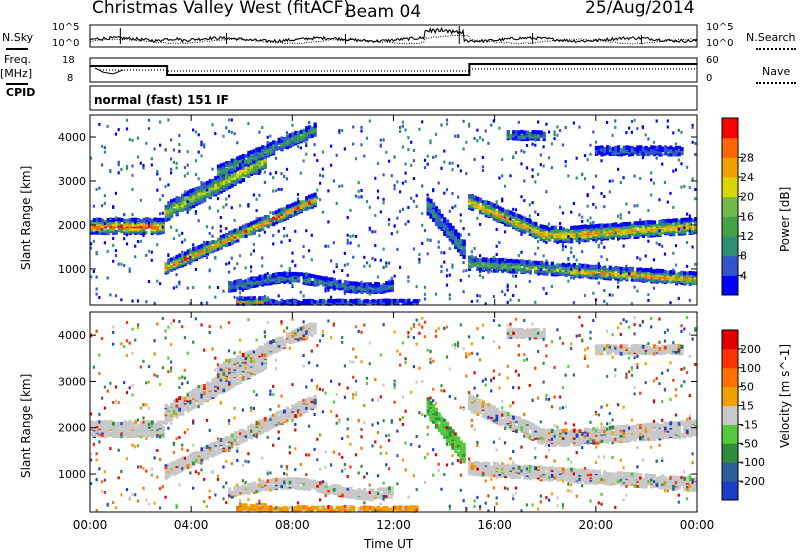 This screenshot has height=554, width=800. Describe the element at coordinates (720, 27) in the screenshot. I see `noise-right-top-tick: 10^5` at that location.